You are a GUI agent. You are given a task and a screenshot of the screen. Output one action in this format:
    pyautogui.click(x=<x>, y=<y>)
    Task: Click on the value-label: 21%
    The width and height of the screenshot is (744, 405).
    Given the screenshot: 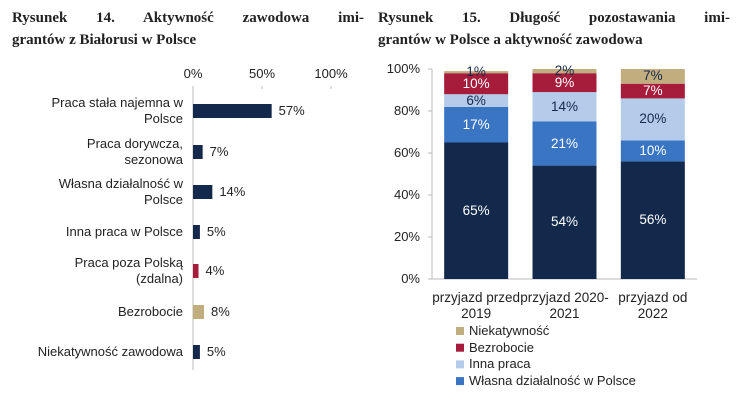 What is the action you would take?
    pyautogui.click(x=564, y=143)
    